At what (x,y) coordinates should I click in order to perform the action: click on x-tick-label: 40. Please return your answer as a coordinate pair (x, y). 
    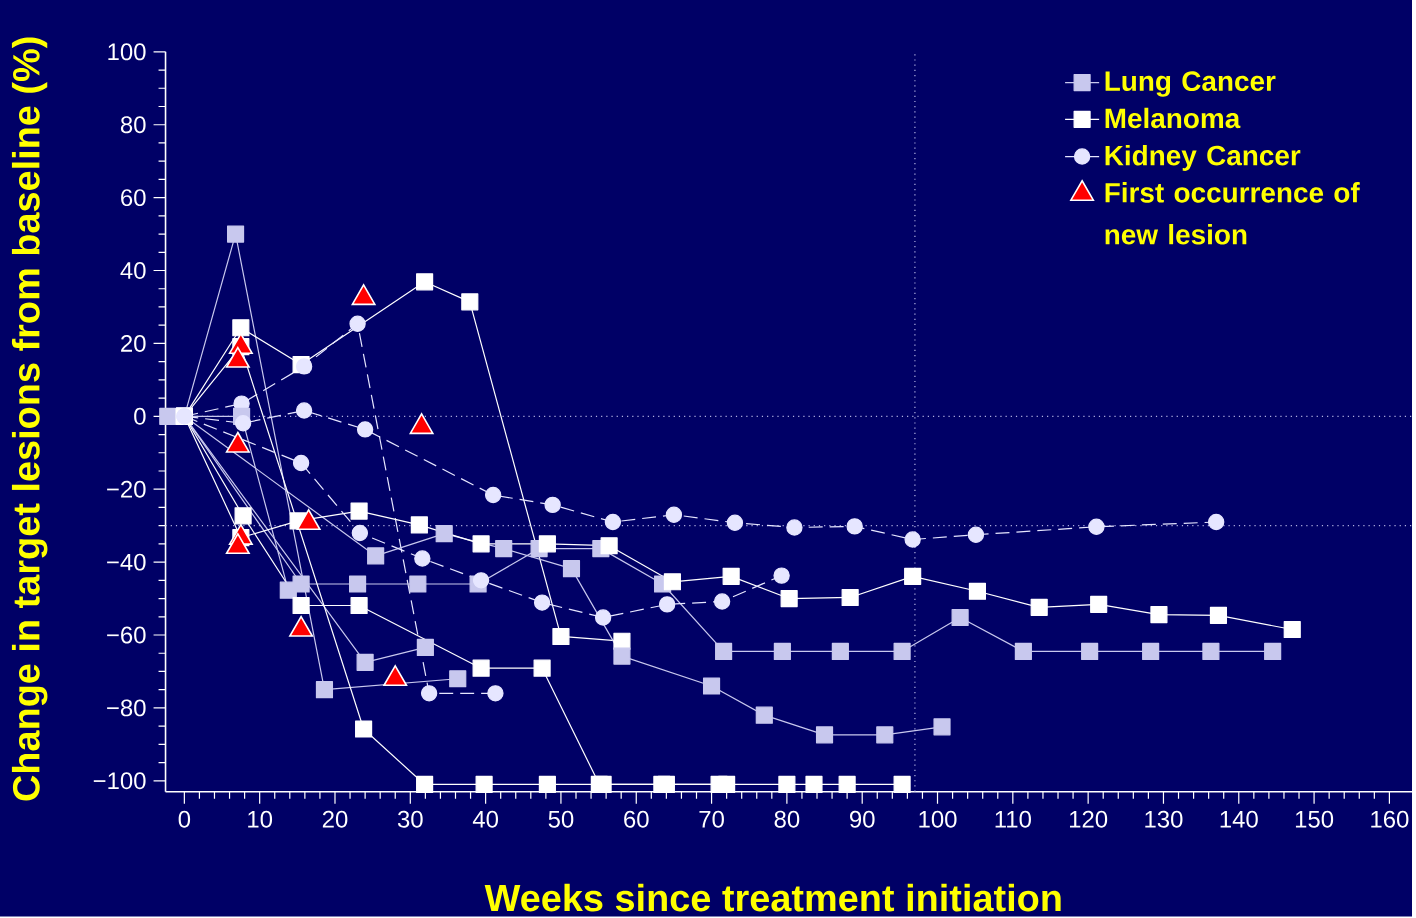
    Looking at the image, I should click on (485, 819).